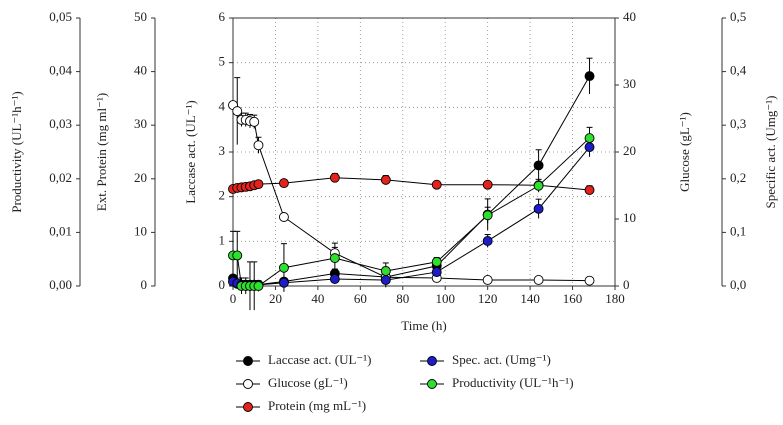 This screenshot has height=425, width=783. Describe the element at coordinates (140, 16) in the screenshot. I see `y-tick-label: 50` at that location.